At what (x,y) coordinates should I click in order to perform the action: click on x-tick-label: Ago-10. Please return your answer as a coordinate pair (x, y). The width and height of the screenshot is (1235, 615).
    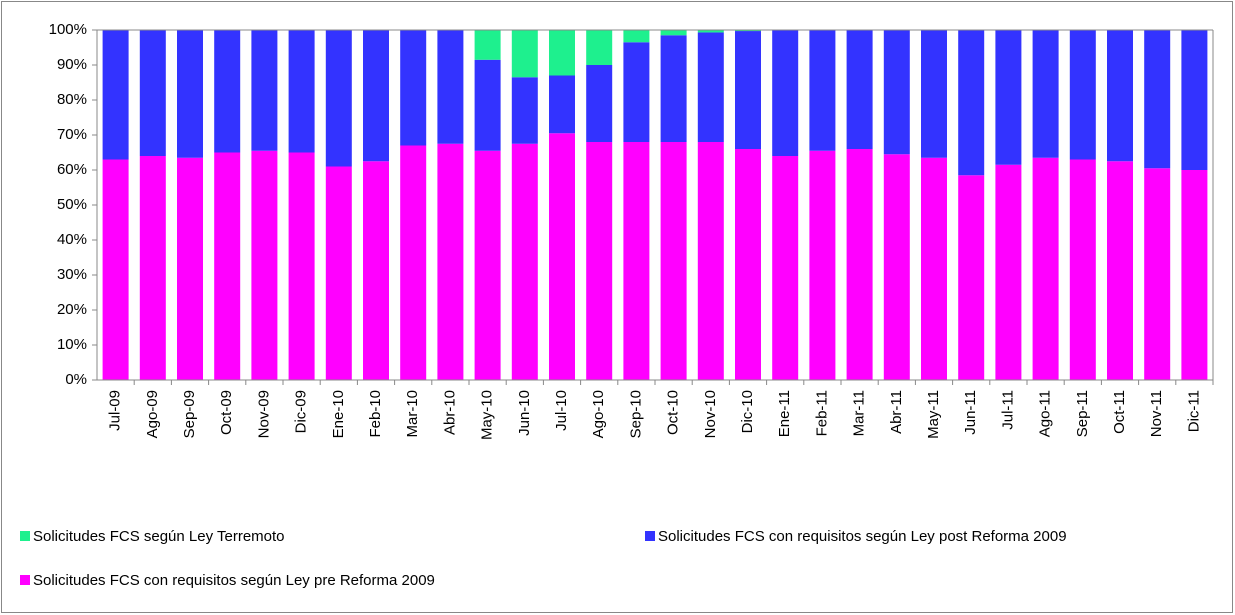
    Looking at the image, I should click on (598, 414).